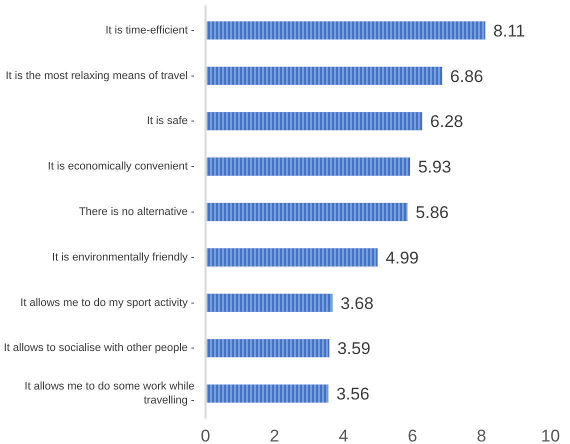  I want to click on y-tick-label: It is safe -, so click(170, 121).